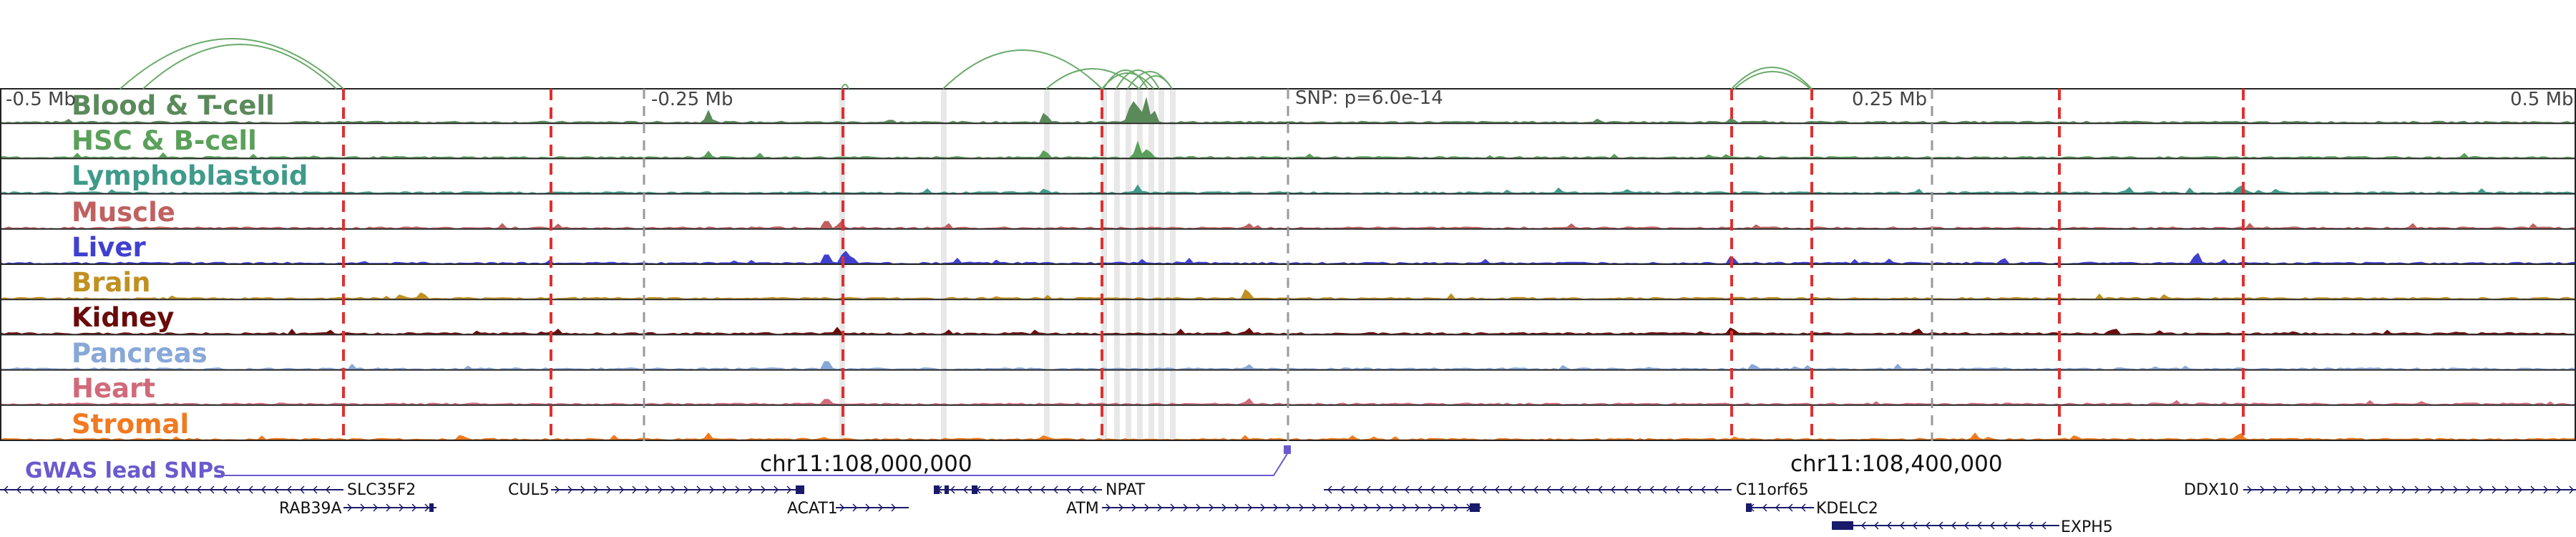 Image resolution: width=2576 pixels, height=537 pixels. What do you see at coordinates (1847, 509) in the screenshot?
I see `gene-label-kdelc2: KDELC2` at bounding box center [1847, 509].